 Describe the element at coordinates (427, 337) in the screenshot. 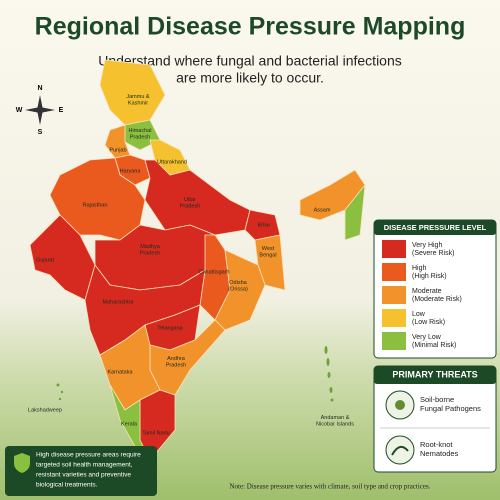

I see `legend-label: Very Low` at that location.